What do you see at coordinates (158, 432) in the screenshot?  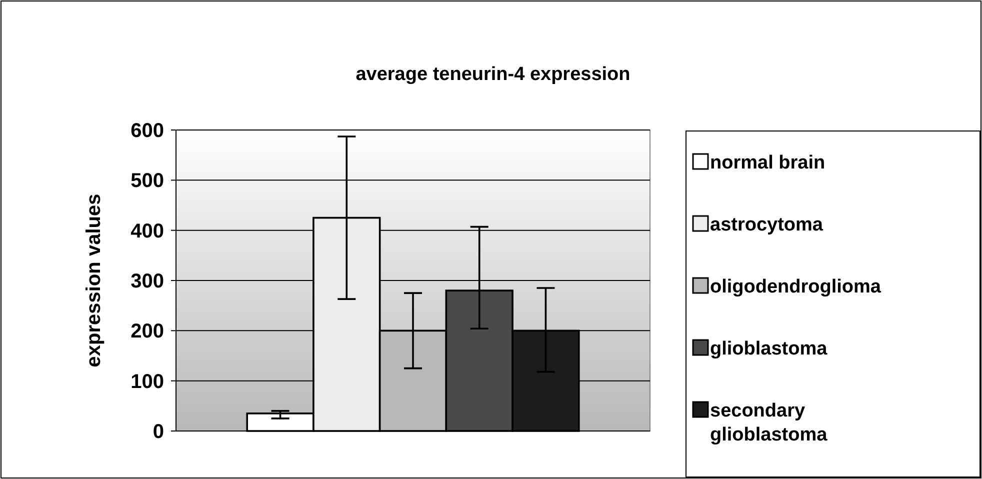 I see `y-tick-label: 0` at bounding box center [158, 432].